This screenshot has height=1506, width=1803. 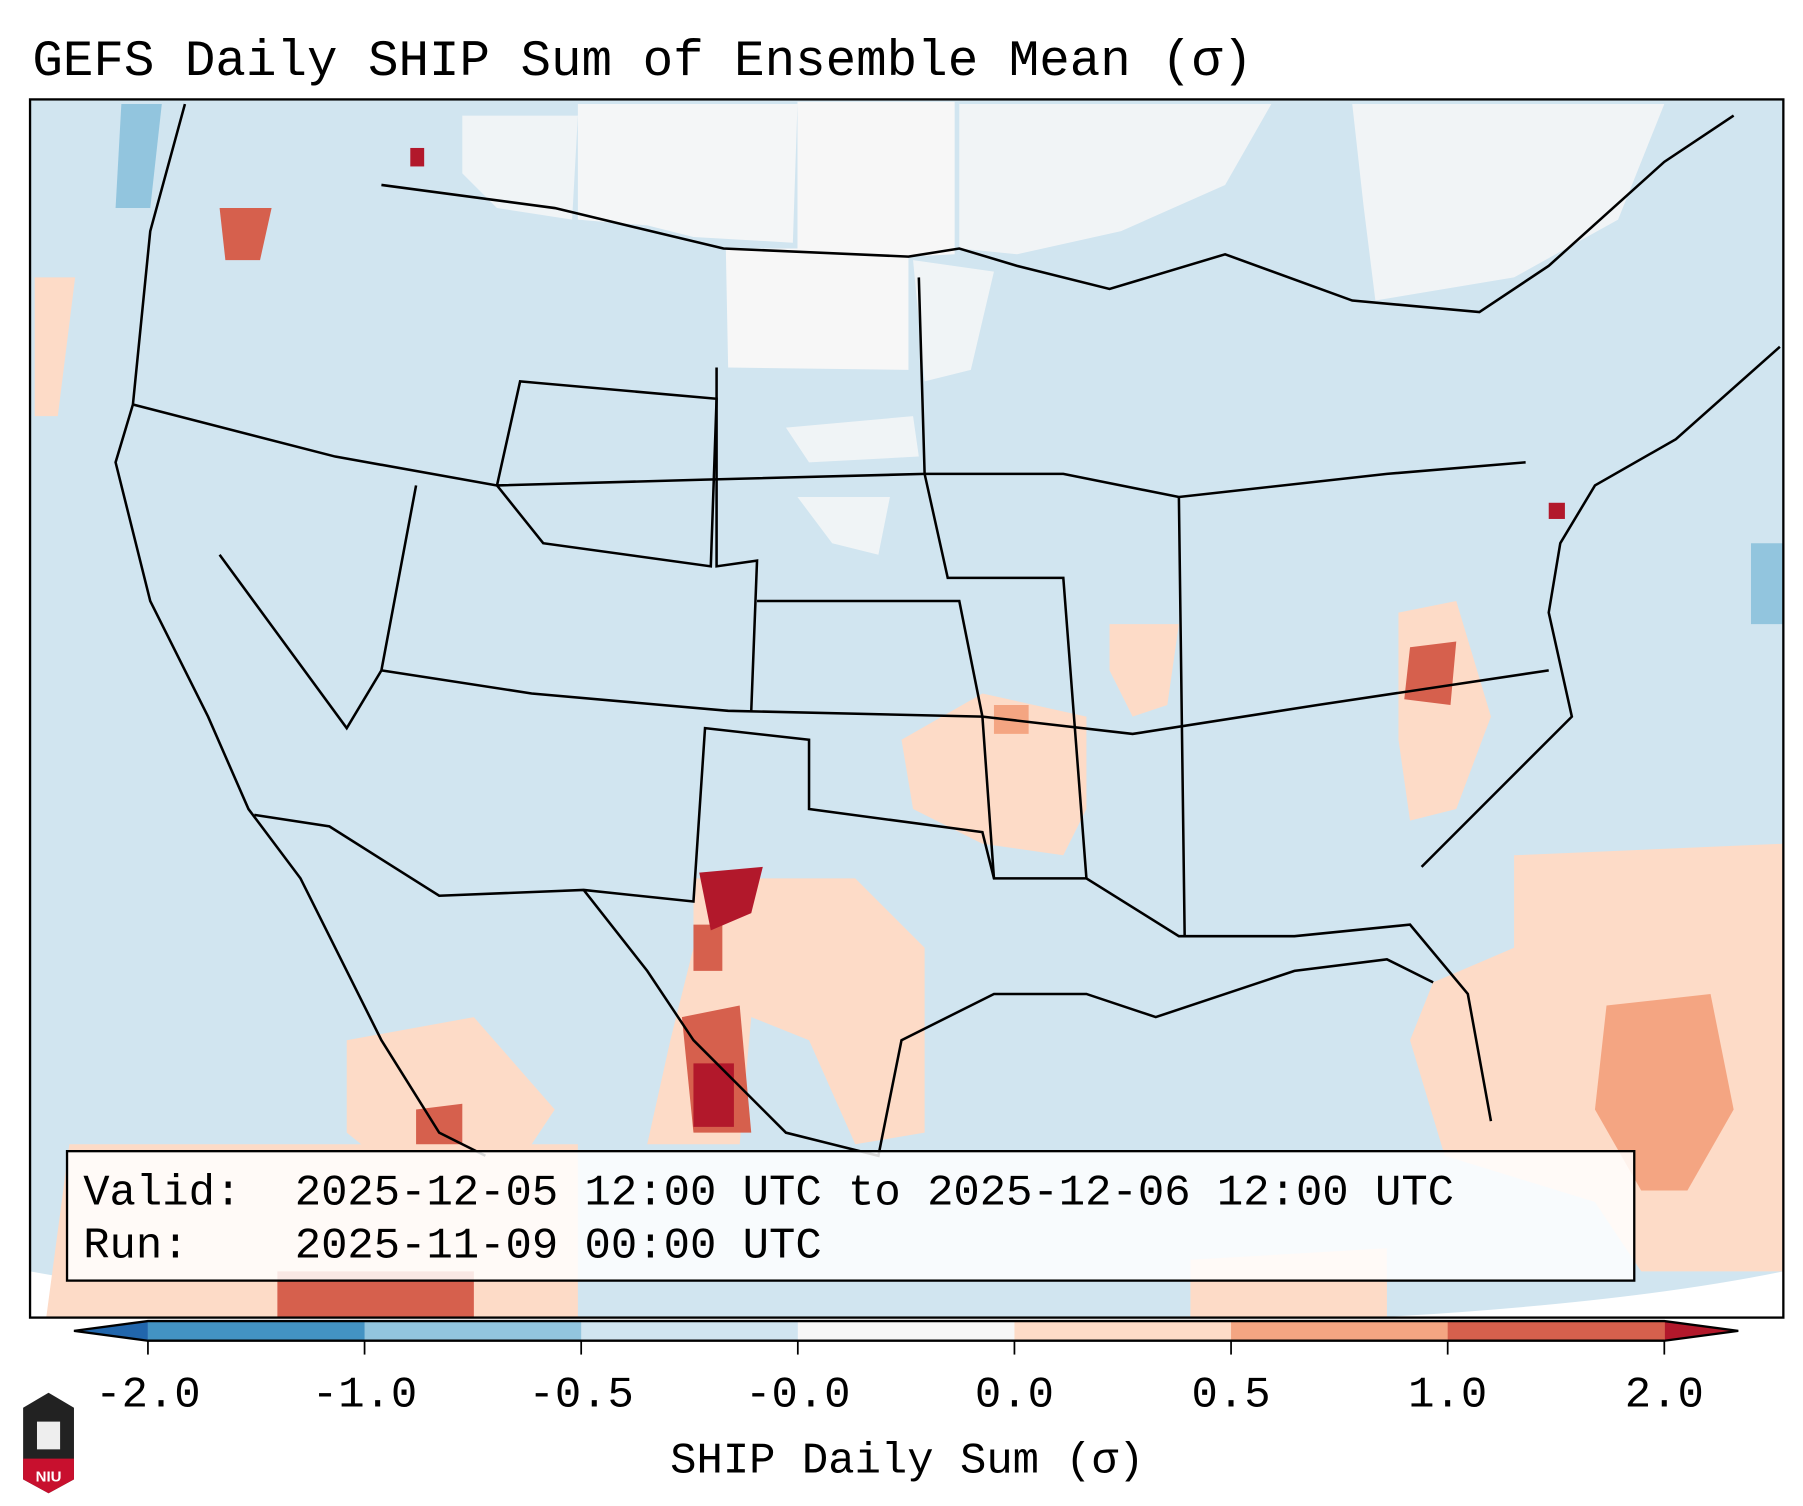 I want to click on colorbar-label: SHIP Daily Sum (σ), so click(x=907, y=1461).